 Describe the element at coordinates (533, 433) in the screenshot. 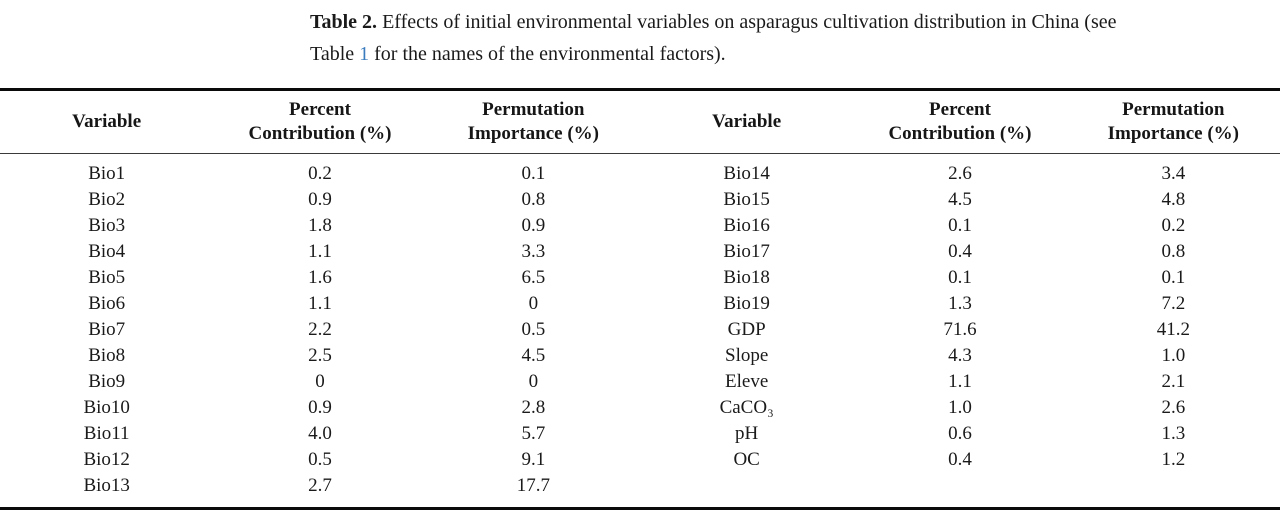

I see `table-cell: 5.7` at that location.